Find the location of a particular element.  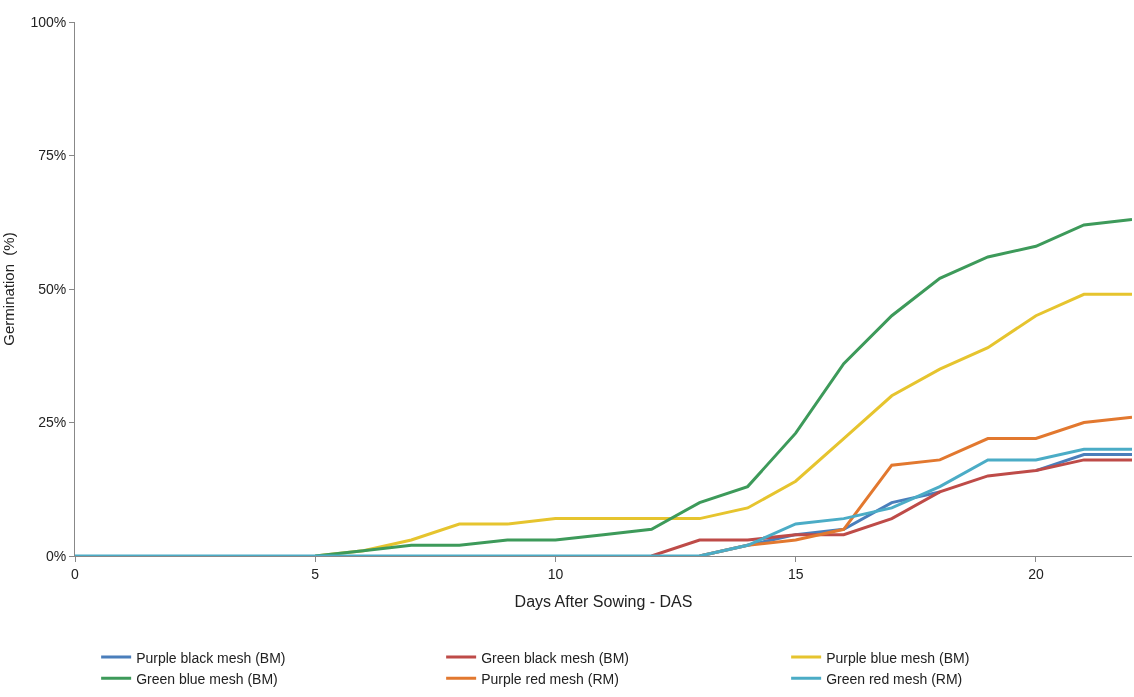

legend-label: Green blue mesh (BM) is located at coordinates (207, 678).